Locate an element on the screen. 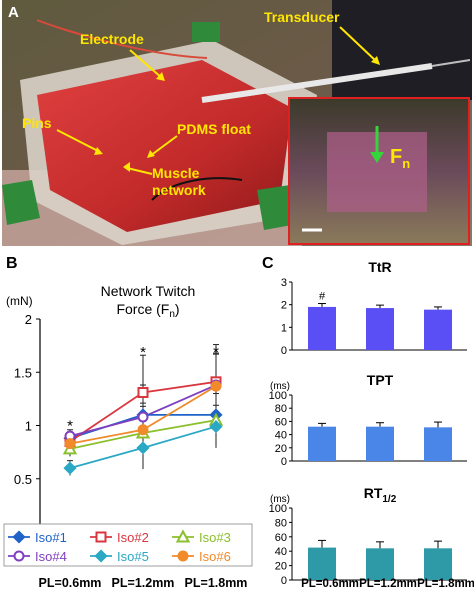  inset-force-label: Fn is located at coordinates (400, 158).